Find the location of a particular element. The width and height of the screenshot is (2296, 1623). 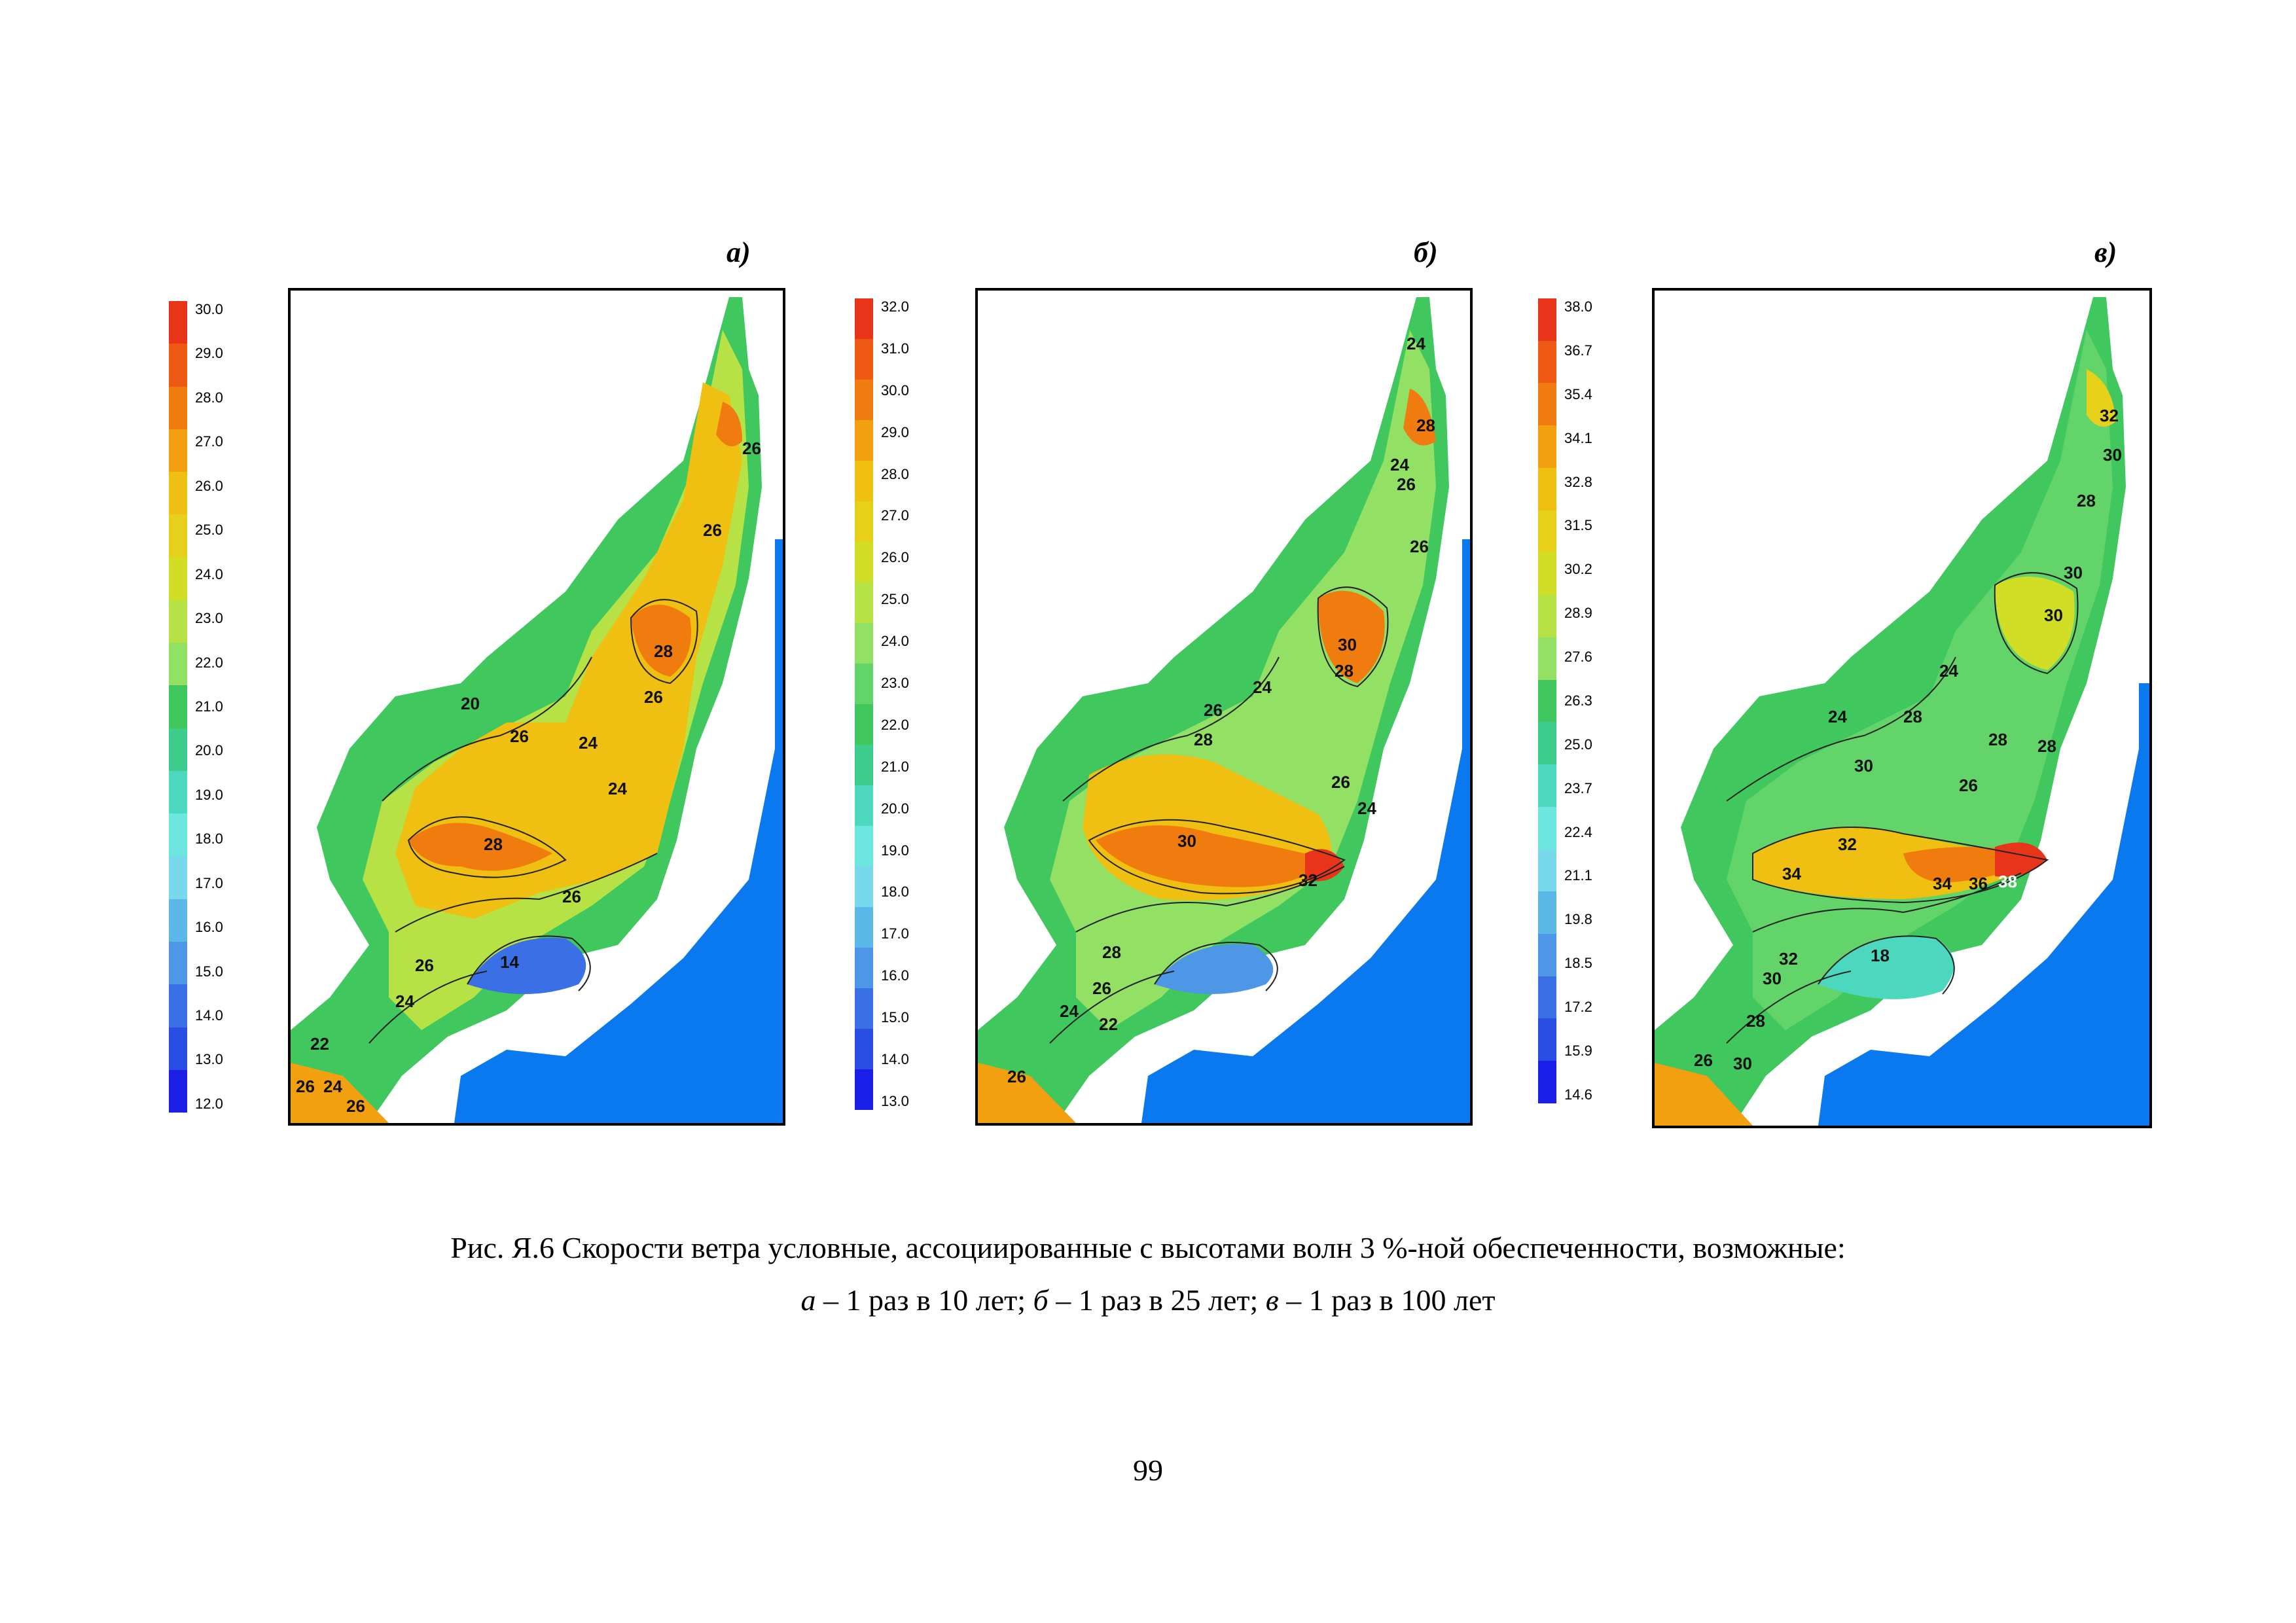

sea-area is located at coordinates (618, 831).